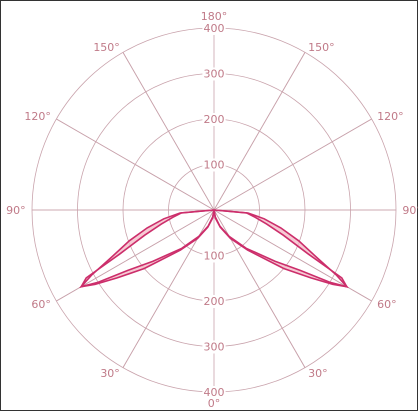  I want to click on angle-label-left-30: 30°, so click(110, 373).